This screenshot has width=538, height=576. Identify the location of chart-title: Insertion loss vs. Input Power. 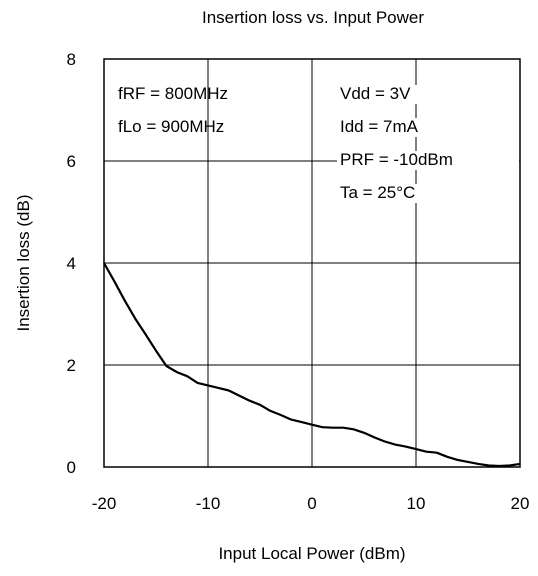
(313, 17).